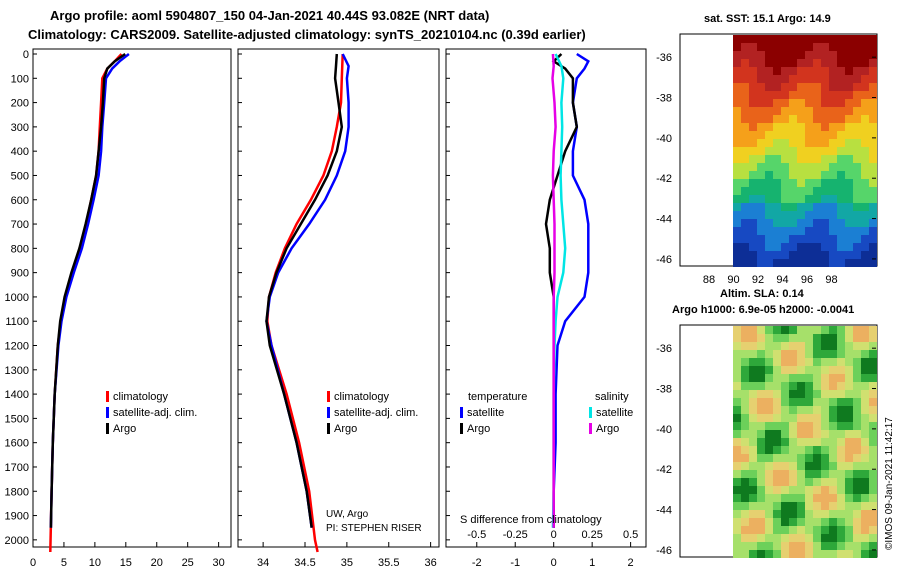 Image resolution: width=900 pixels, height=585 pixels. What do you see at coordinates (127, 555) in the screenshot?
I see `temperature-axis: 0 5 10 15 20 25 30` at bounding box center [127, 555].